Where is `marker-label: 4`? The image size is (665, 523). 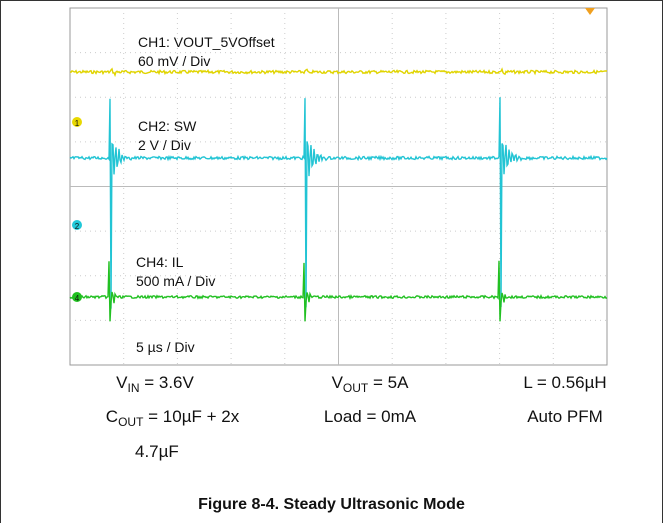 marker-label: 4 is located at coordinates (77, 298).